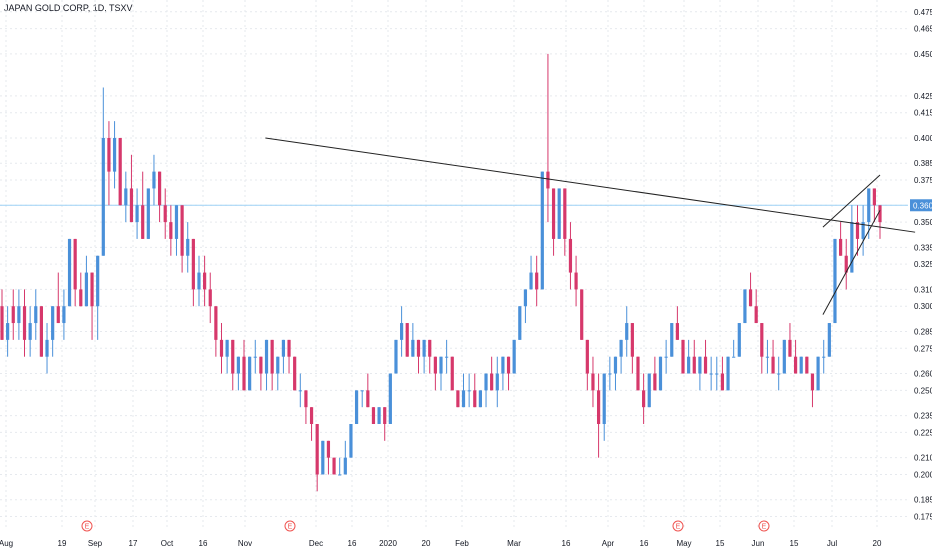 This screenshot has width=932, height=550. Describe the element at coordinates (758, 543) in the screenshot. I see `x-tick-label: Jun` at that location.